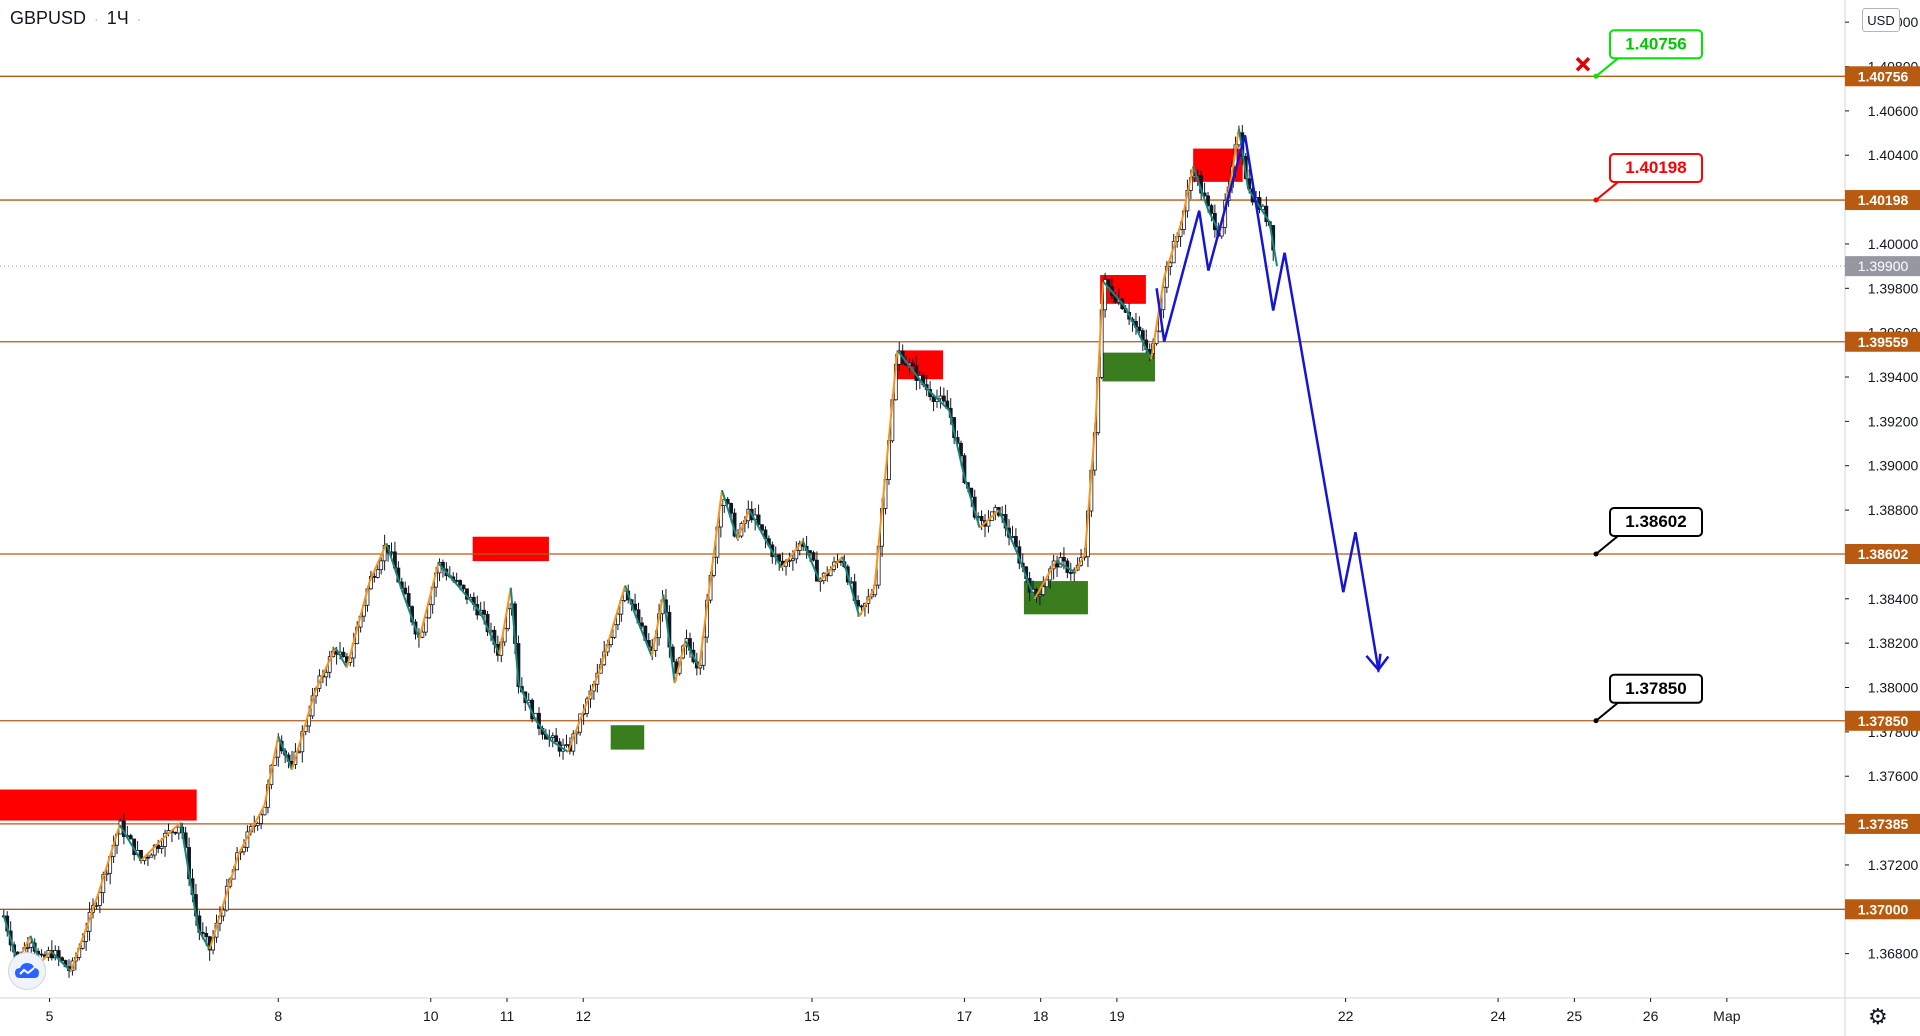 The height and width of the screenshot is (1036, 1920). Describe the element at coordinates (1041, 1016) in the screenshot. I see `time-tick-label: 18` at that location.